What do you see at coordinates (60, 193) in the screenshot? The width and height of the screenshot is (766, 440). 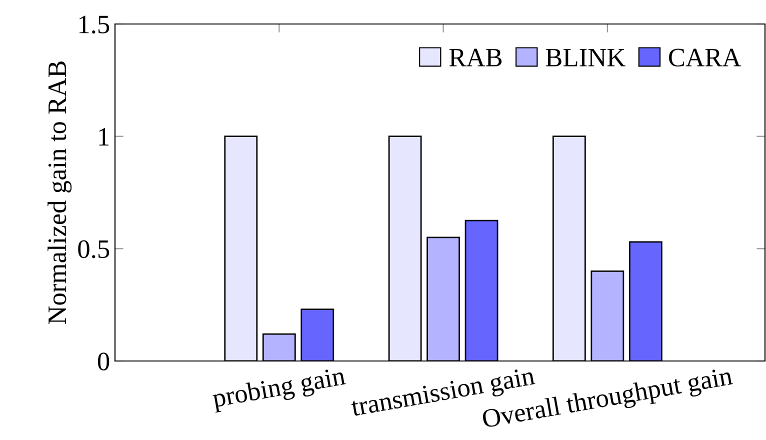 I see `y-axis-title: Normalized gain to RAB` at bounding box center [60, 193].